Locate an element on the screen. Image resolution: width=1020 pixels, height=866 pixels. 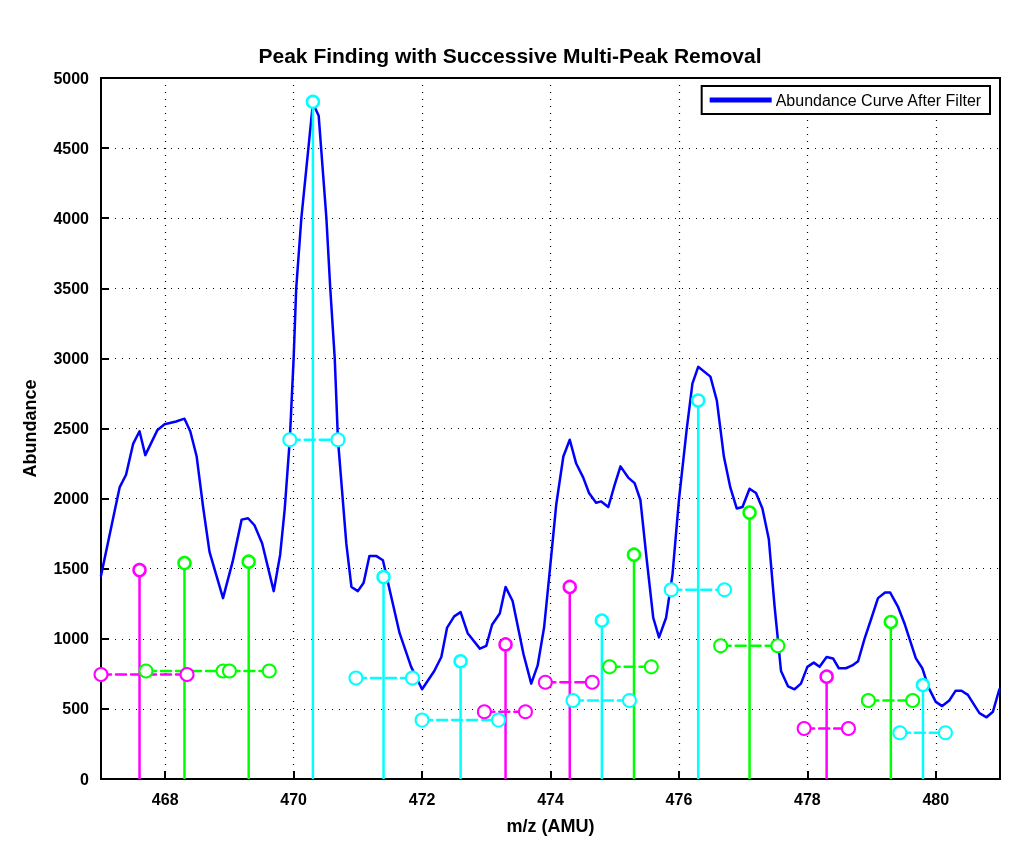
y-axis-title: Abundance is located at coordinates (30, 428).